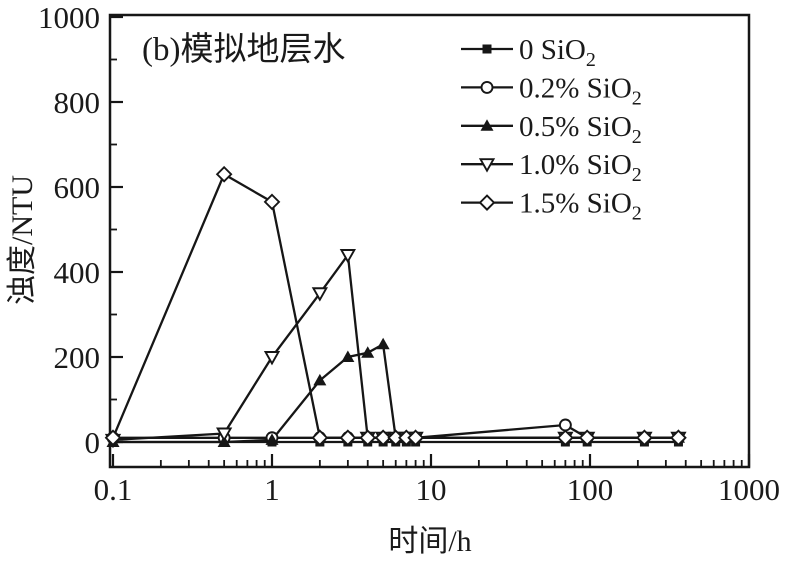  I want to click on legend-label: 1.5% SiO2, so click(580, 206).